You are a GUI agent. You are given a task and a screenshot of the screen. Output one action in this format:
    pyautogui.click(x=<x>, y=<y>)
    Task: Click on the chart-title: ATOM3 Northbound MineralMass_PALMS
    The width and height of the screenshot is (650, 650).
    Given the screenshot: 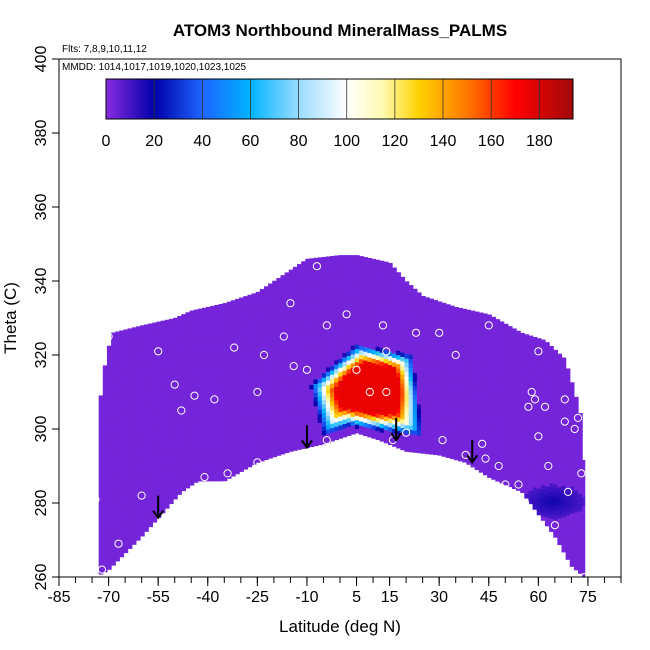 What is the action you would take?
    pyautogui.click(x=340, y=30)
    